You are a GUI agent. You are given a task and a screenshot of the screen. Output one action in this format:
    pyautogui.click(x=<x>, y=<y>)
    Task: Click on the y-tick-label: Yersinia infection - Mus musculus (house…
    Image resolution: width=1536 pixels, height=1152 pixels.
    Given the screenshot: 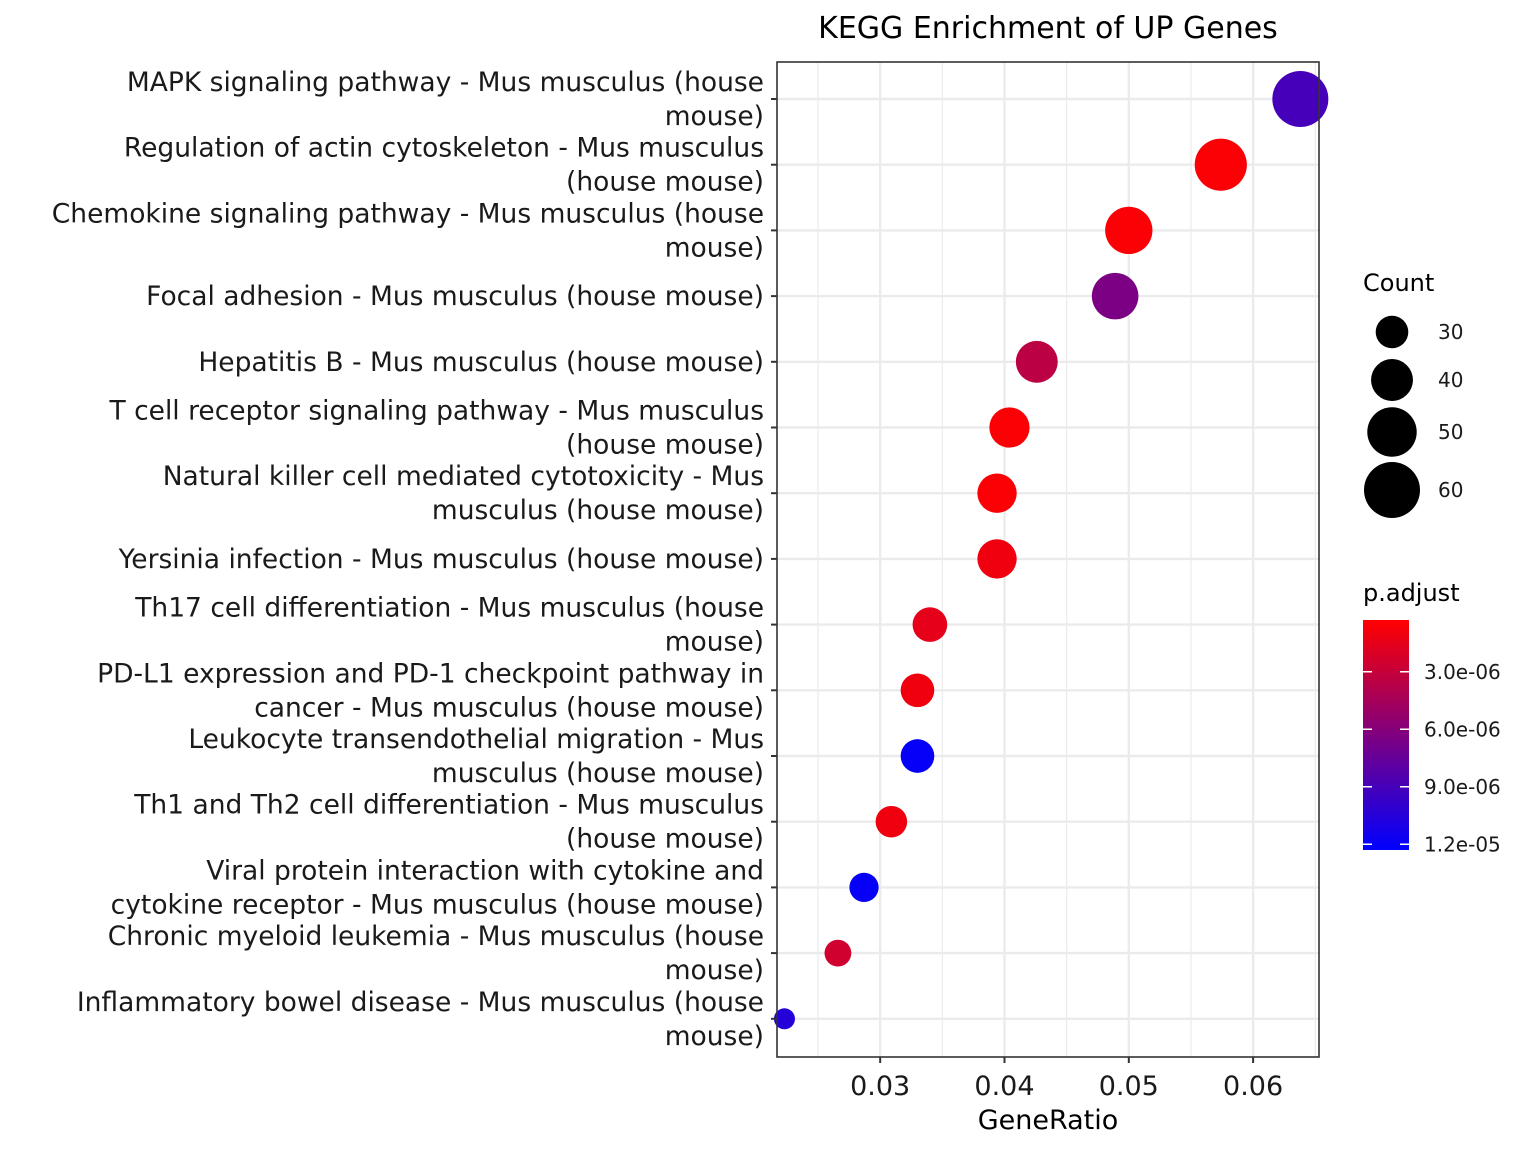 What is the action you would take?
    pyautogui.click(x=441, y=559)
    